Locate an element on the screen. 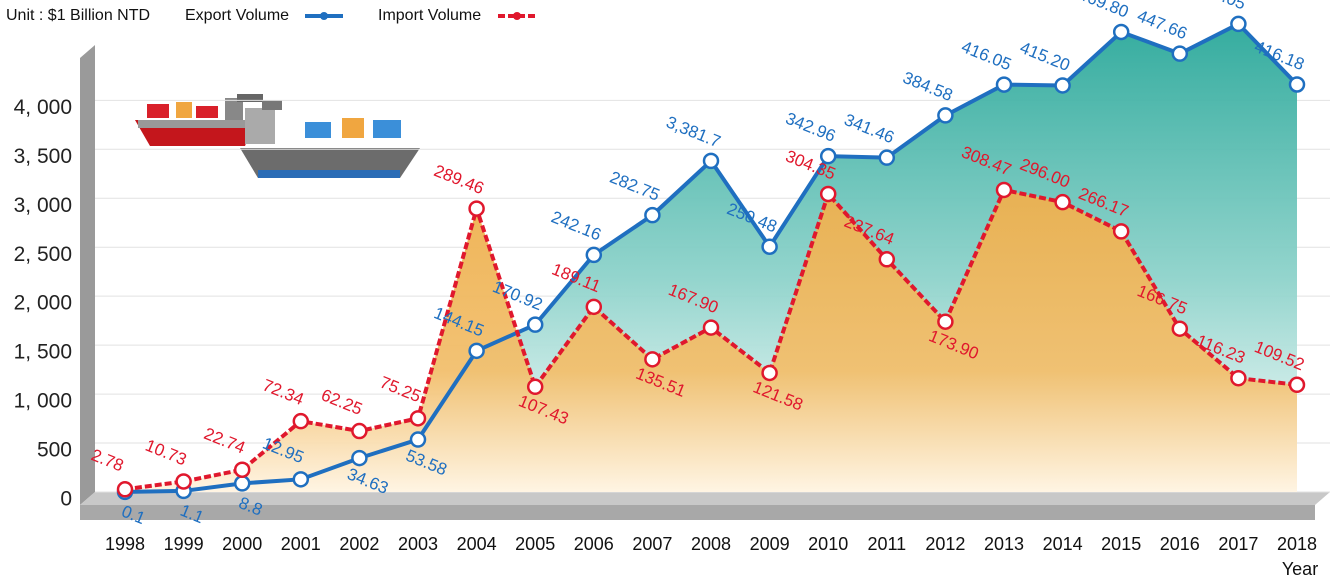 The image size is (1343, 584). x-tick-label: 2012 is located at coordinates (945, 544).